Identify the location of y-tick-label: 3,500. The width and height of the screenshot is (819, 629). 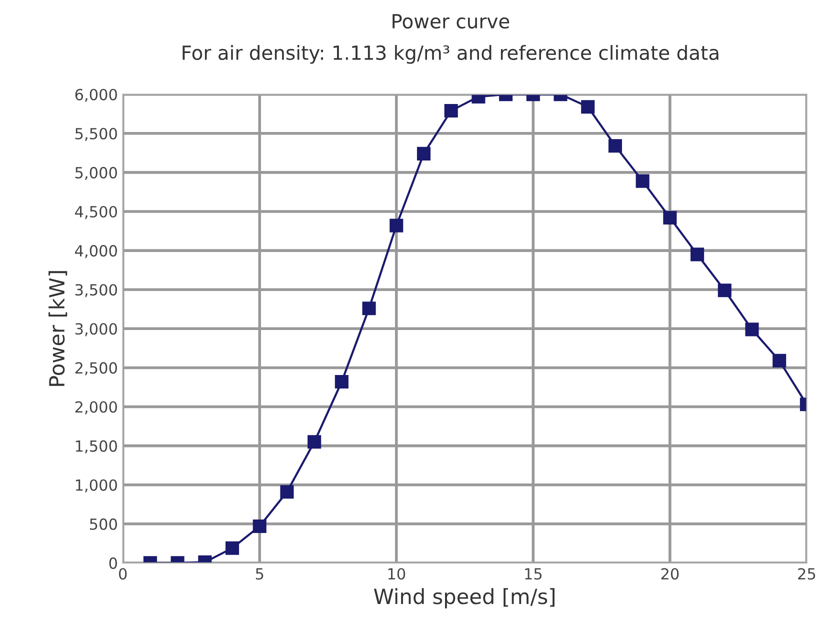
(96, 291).